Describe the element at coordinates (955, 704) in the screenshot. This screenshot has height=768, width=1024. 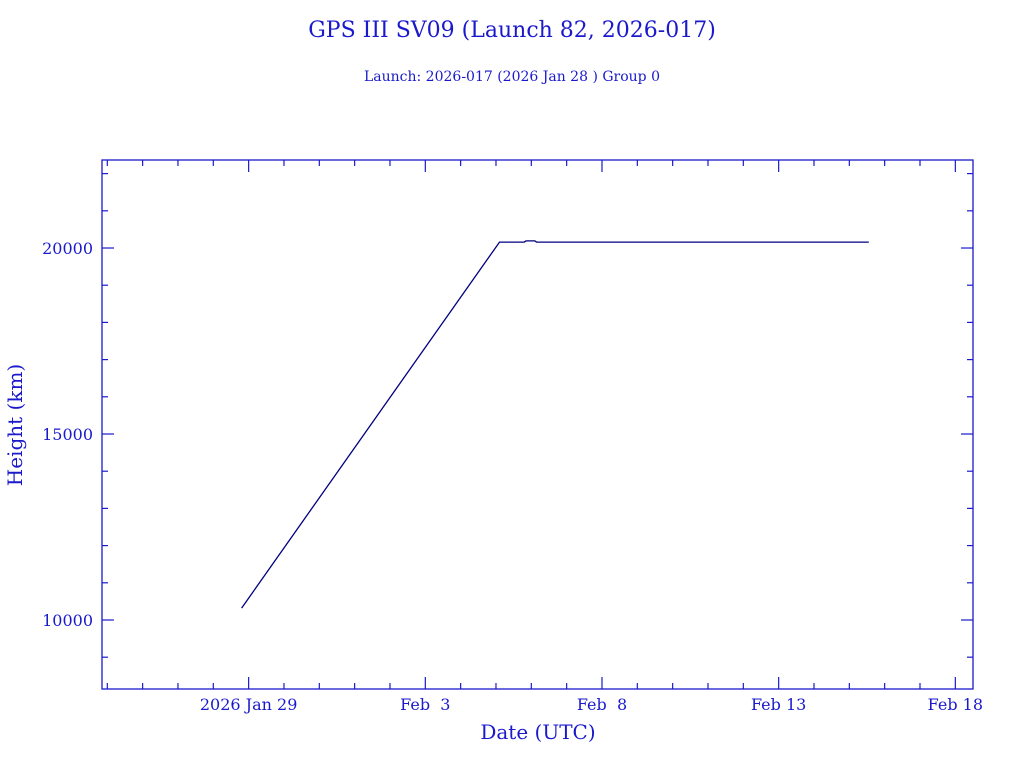
I see `x-tick-label: Feb 18` at that location.